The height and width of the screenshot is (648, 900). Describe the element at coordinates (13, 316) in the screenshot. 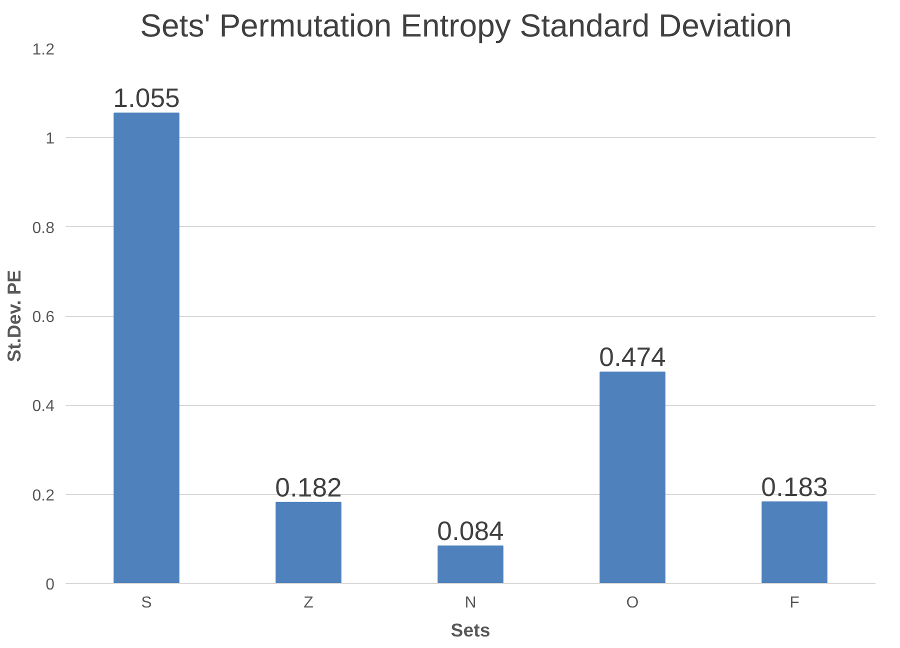

I see `y-axis-title: St.Dev. PE` at that location.